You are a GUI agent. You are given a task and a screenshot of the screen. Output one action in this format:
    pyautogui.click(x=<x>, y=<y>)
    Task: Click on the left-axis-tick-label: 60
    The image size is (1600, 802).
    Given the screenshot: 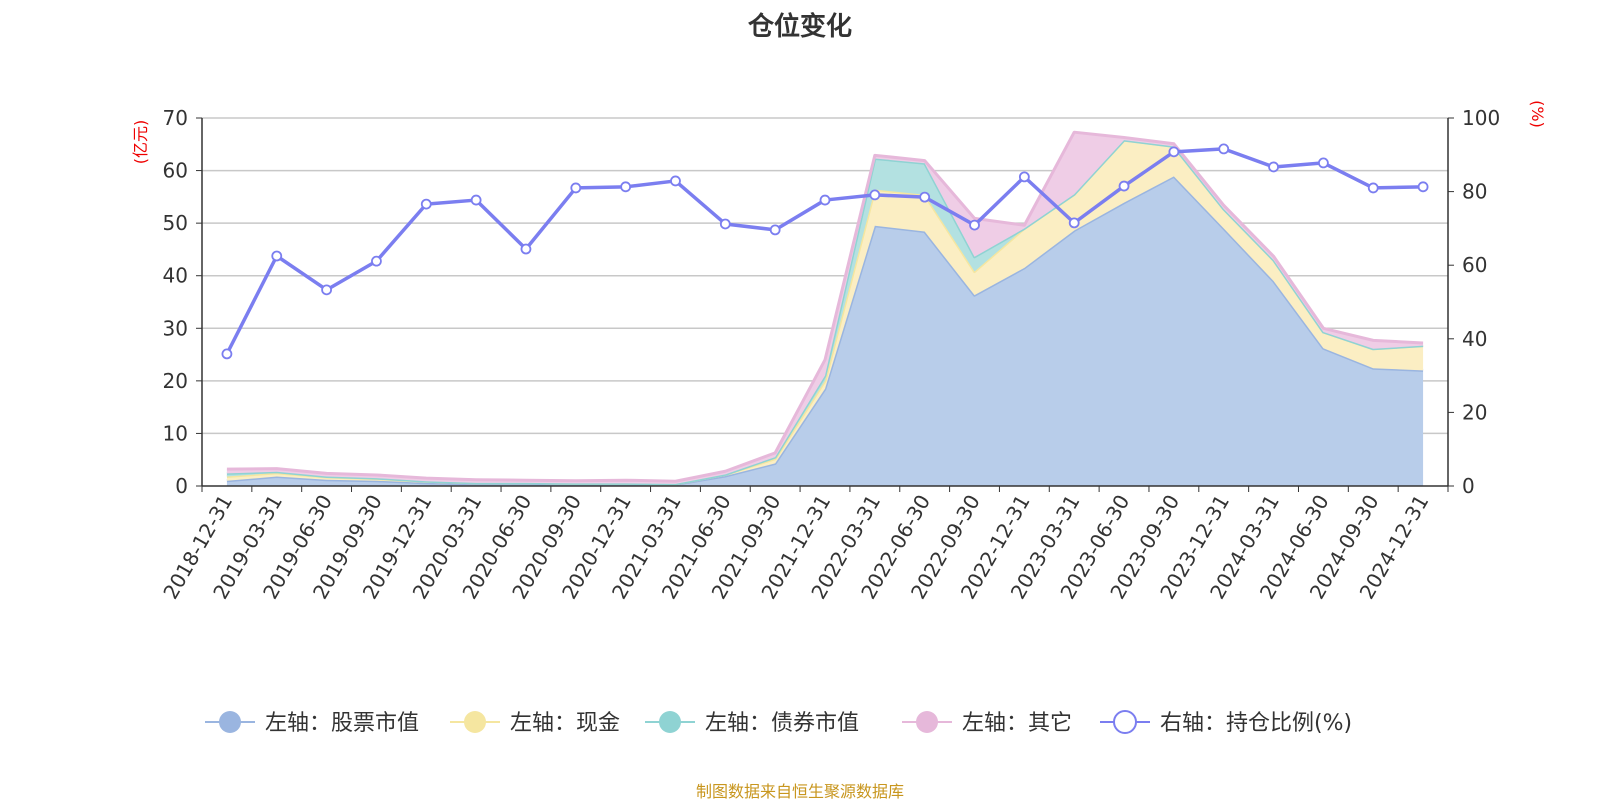 What is the action you would take?
    pyautogui.click(x=175, y=171)
    